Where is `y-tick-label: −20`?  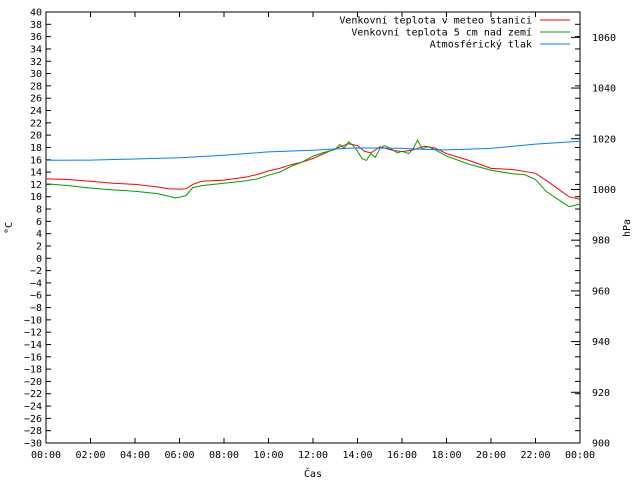 y-tick-label: −20 is located at coordinates (33, 382).